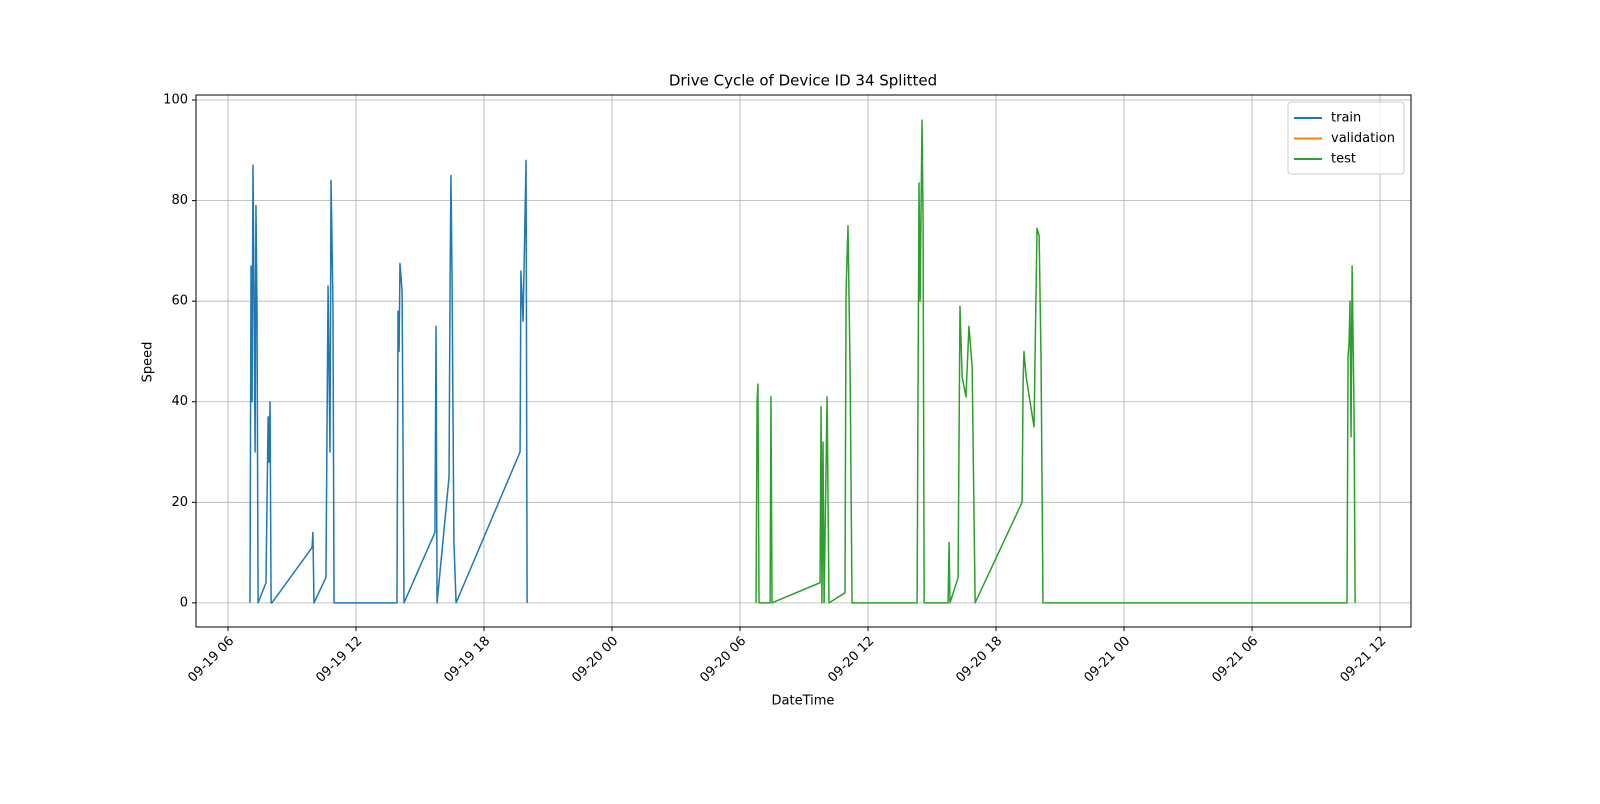 The height and width of the screenshot is (804, 1600). I want to click on y-axis-label: Speed, so click(148, 362).